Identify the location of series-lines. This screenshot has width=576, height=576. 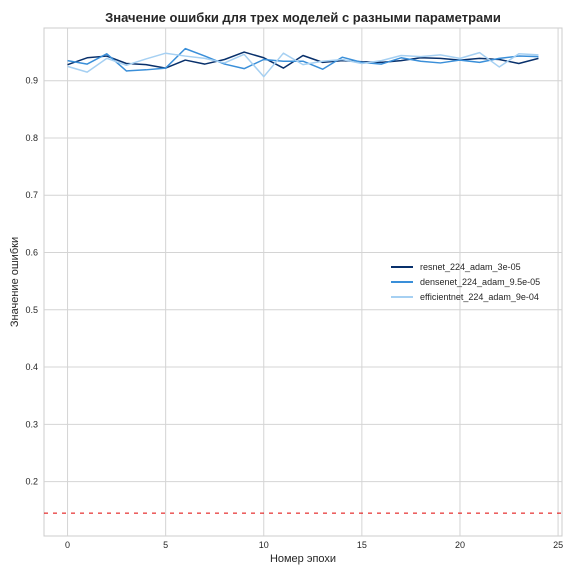
(303, 62).